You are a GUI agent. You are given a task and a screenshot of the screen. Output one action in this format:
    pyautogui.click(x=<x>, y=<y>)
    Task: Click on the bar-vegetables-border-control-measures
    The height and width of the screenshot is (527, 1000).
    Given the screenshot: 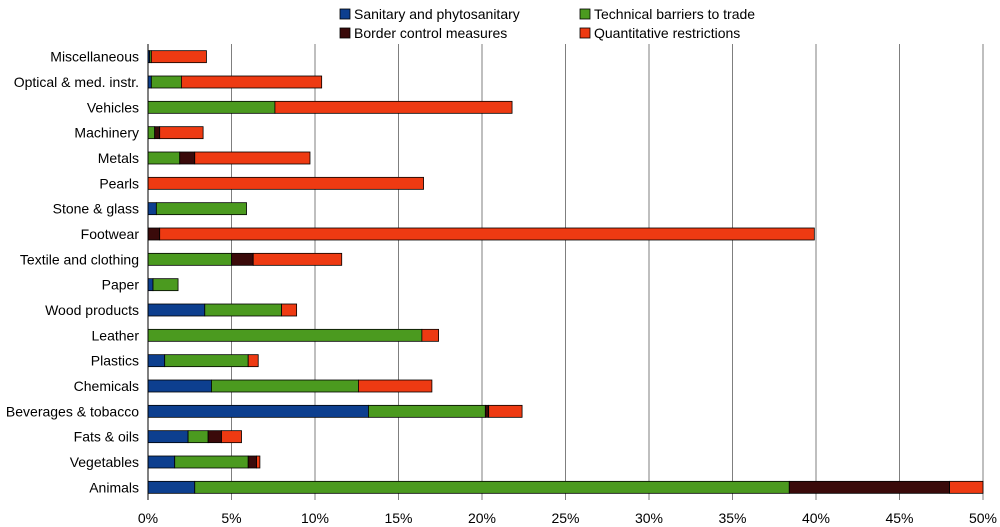 What is the action you would take?
    pyautogui.click(x=252, y=462)
    